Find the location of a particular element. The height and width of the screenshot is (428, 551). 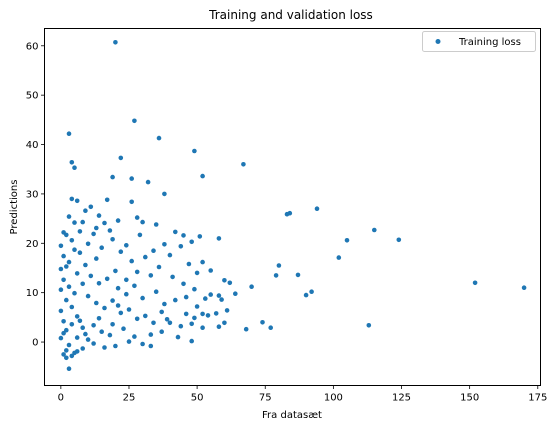

legend: Training loss is located at coordinates (479, 41).